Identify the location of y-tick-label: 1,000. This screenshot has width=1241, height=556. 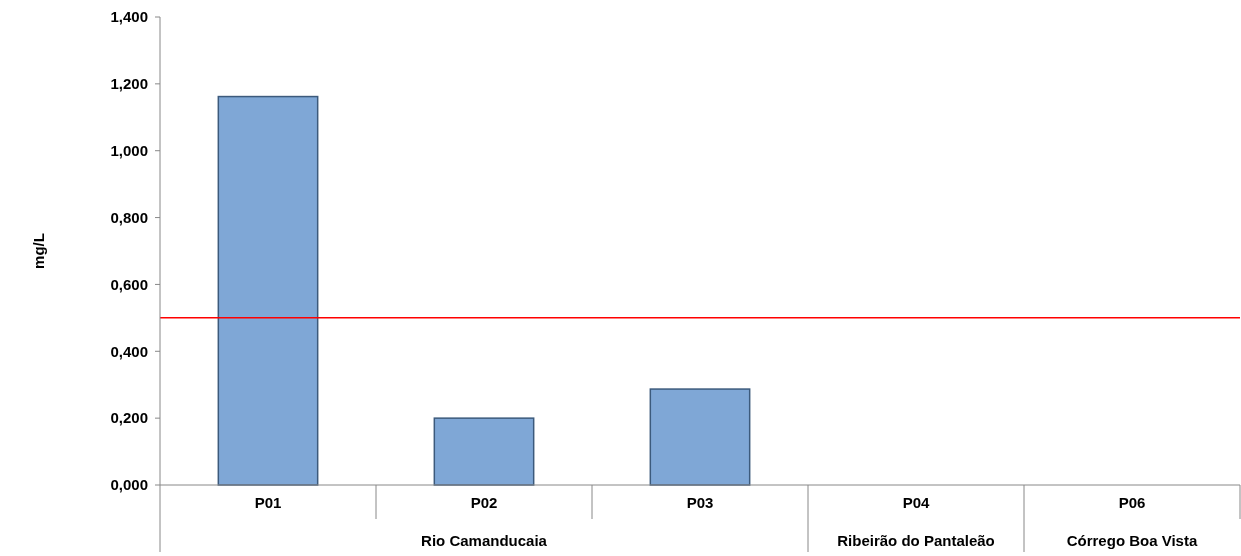
(129, 150).